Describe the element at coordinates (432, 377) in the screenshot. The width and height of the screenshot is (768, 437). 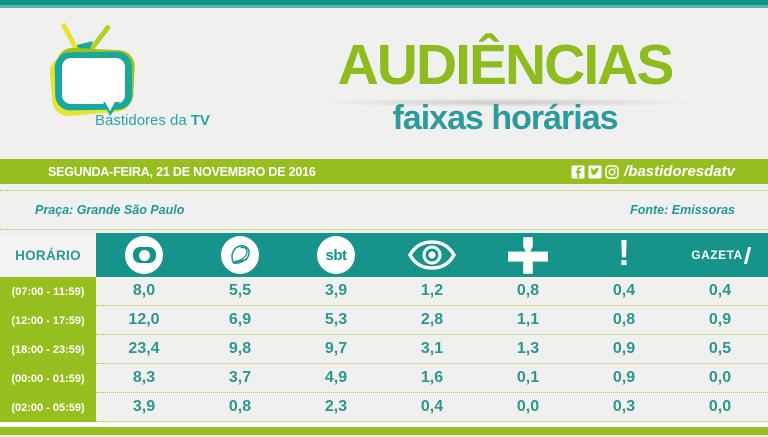
I see `rating-cell: 1,6` at that location.